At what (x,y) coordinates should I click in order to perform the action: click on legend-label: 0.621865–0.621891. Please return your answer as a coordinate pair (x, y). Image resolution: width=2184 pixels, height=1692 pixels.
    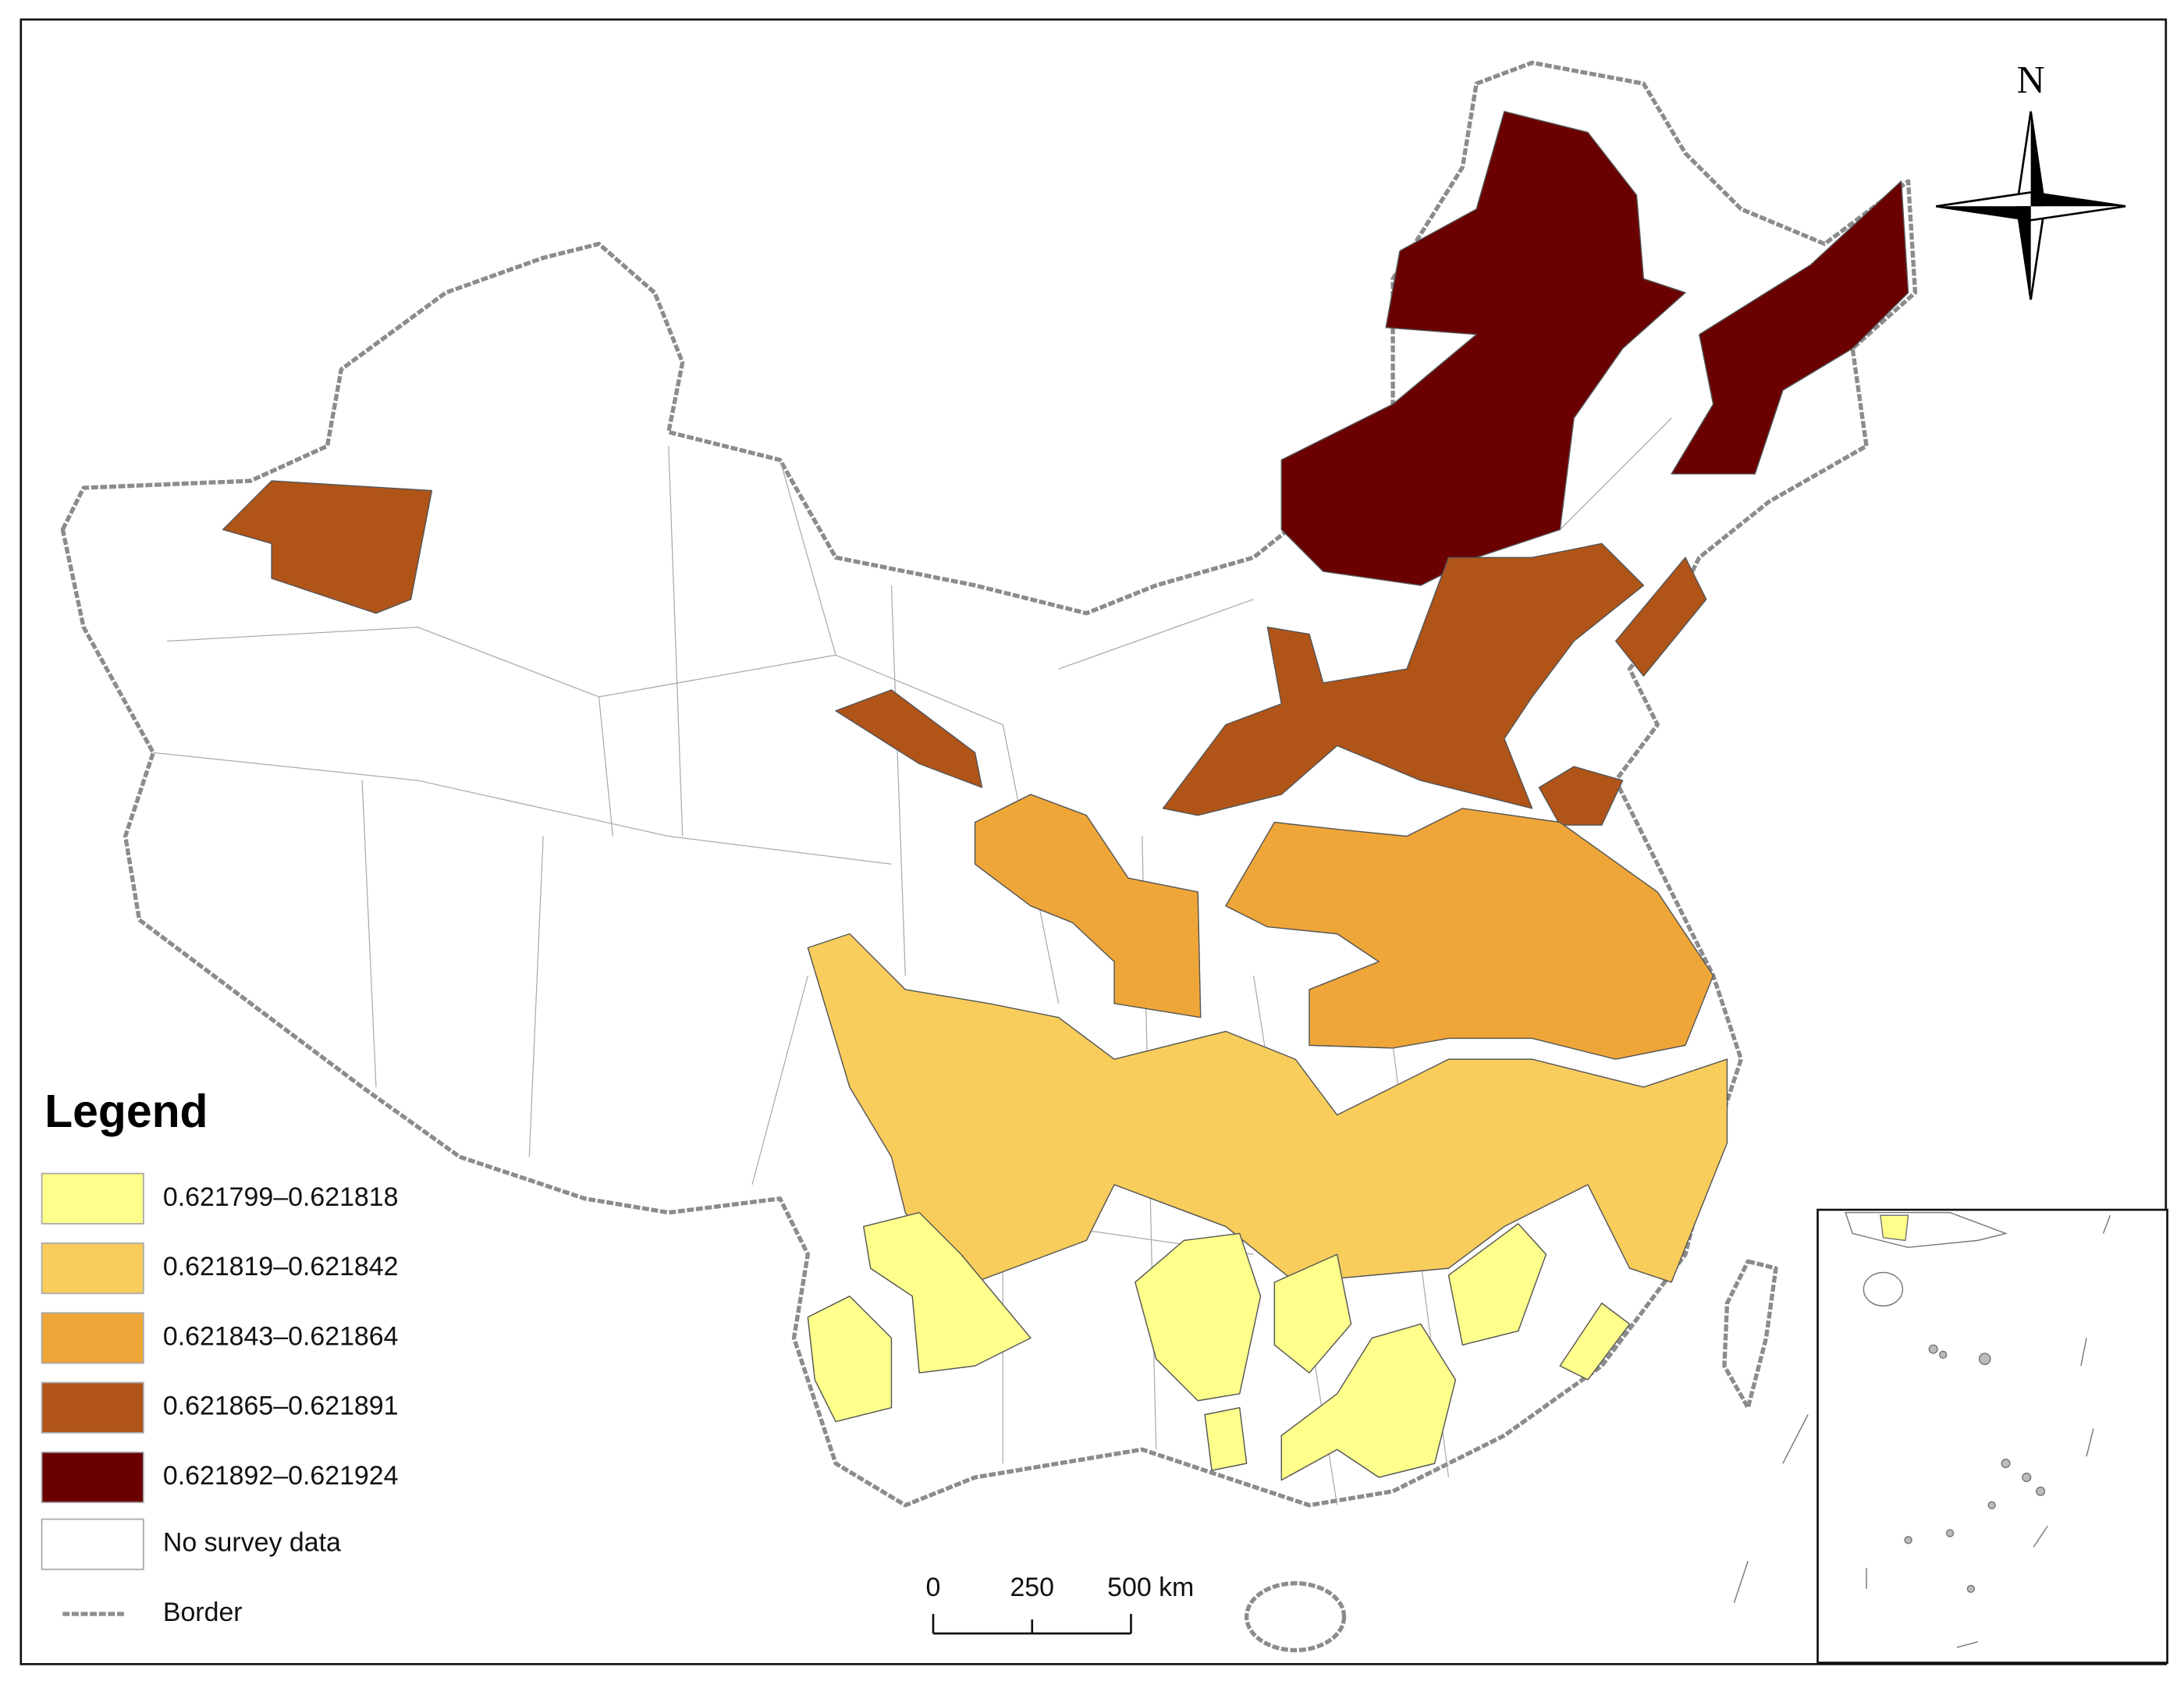
    Looking at the image, I should click on (281, 1406).